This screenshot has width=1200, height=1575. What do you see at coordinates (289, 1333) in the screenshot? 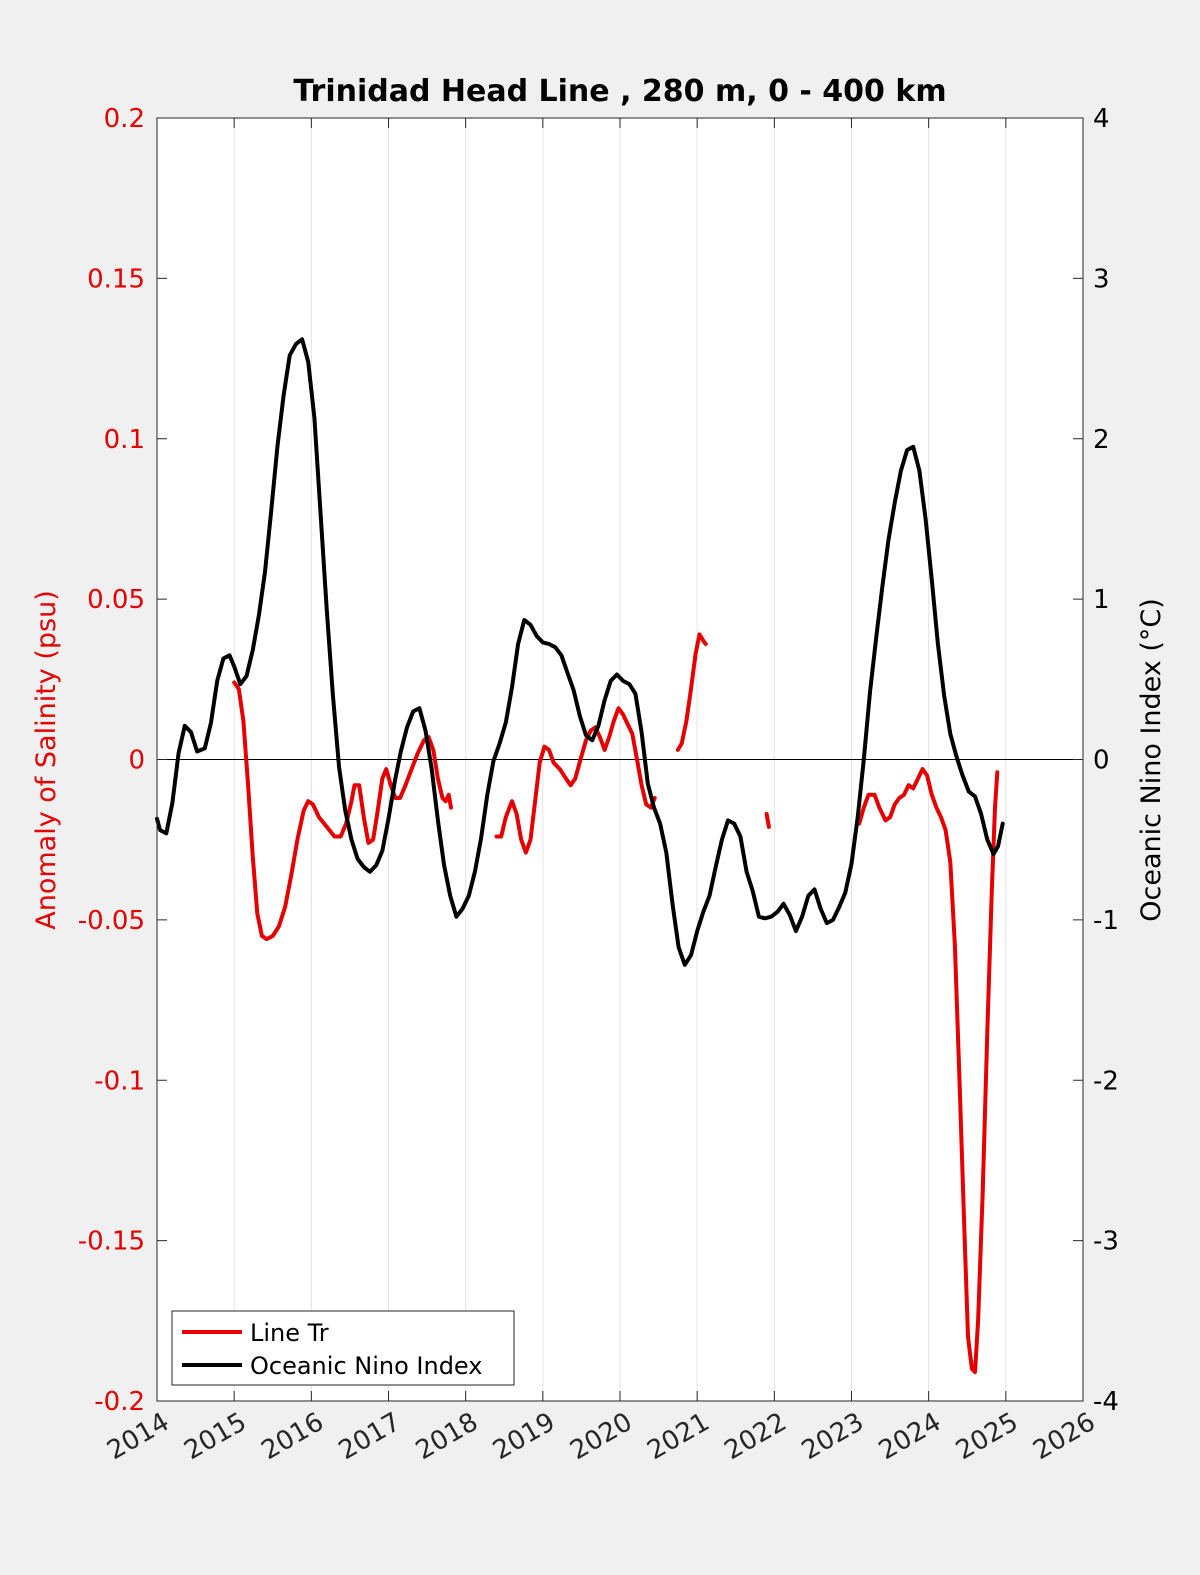
I see `legend-label-line-tr: Line Tr` at bounding box center [289, 1333].